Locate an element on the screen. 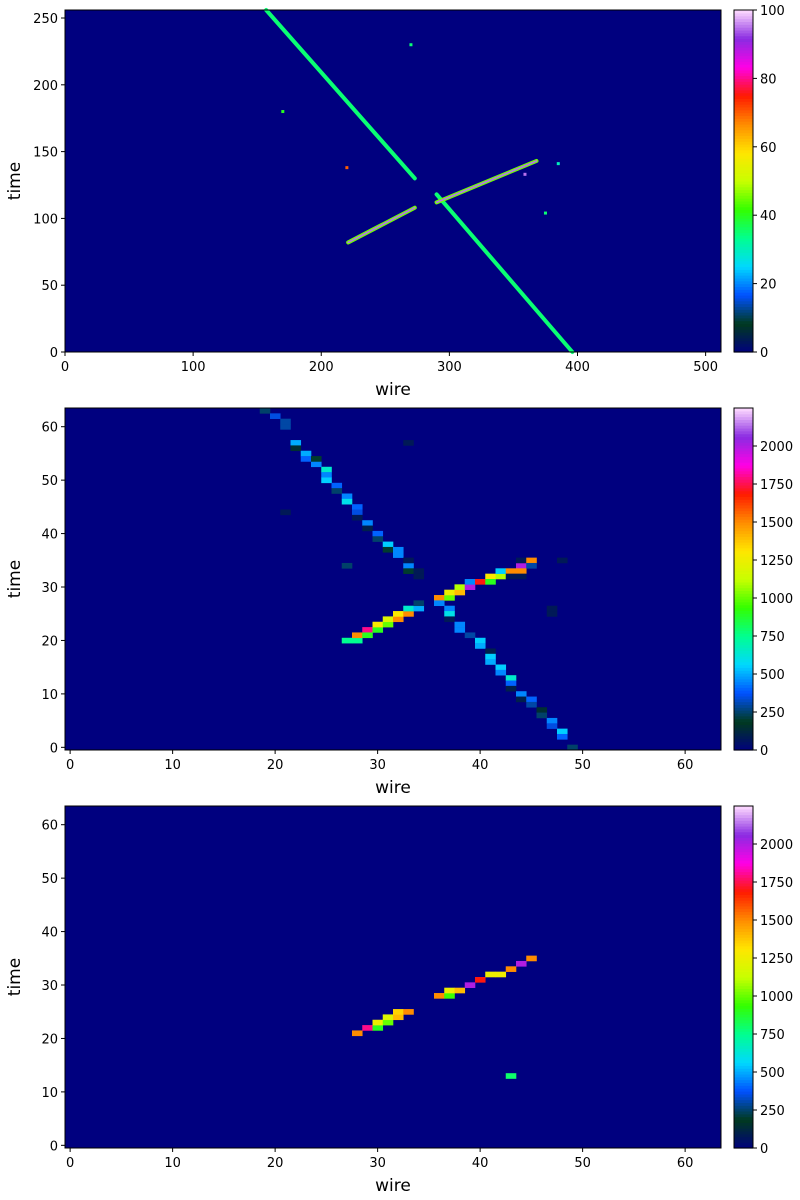 The height and width of the screenshot is (1200, 800). y-axis-label: time is located at coordinates (15, 977).